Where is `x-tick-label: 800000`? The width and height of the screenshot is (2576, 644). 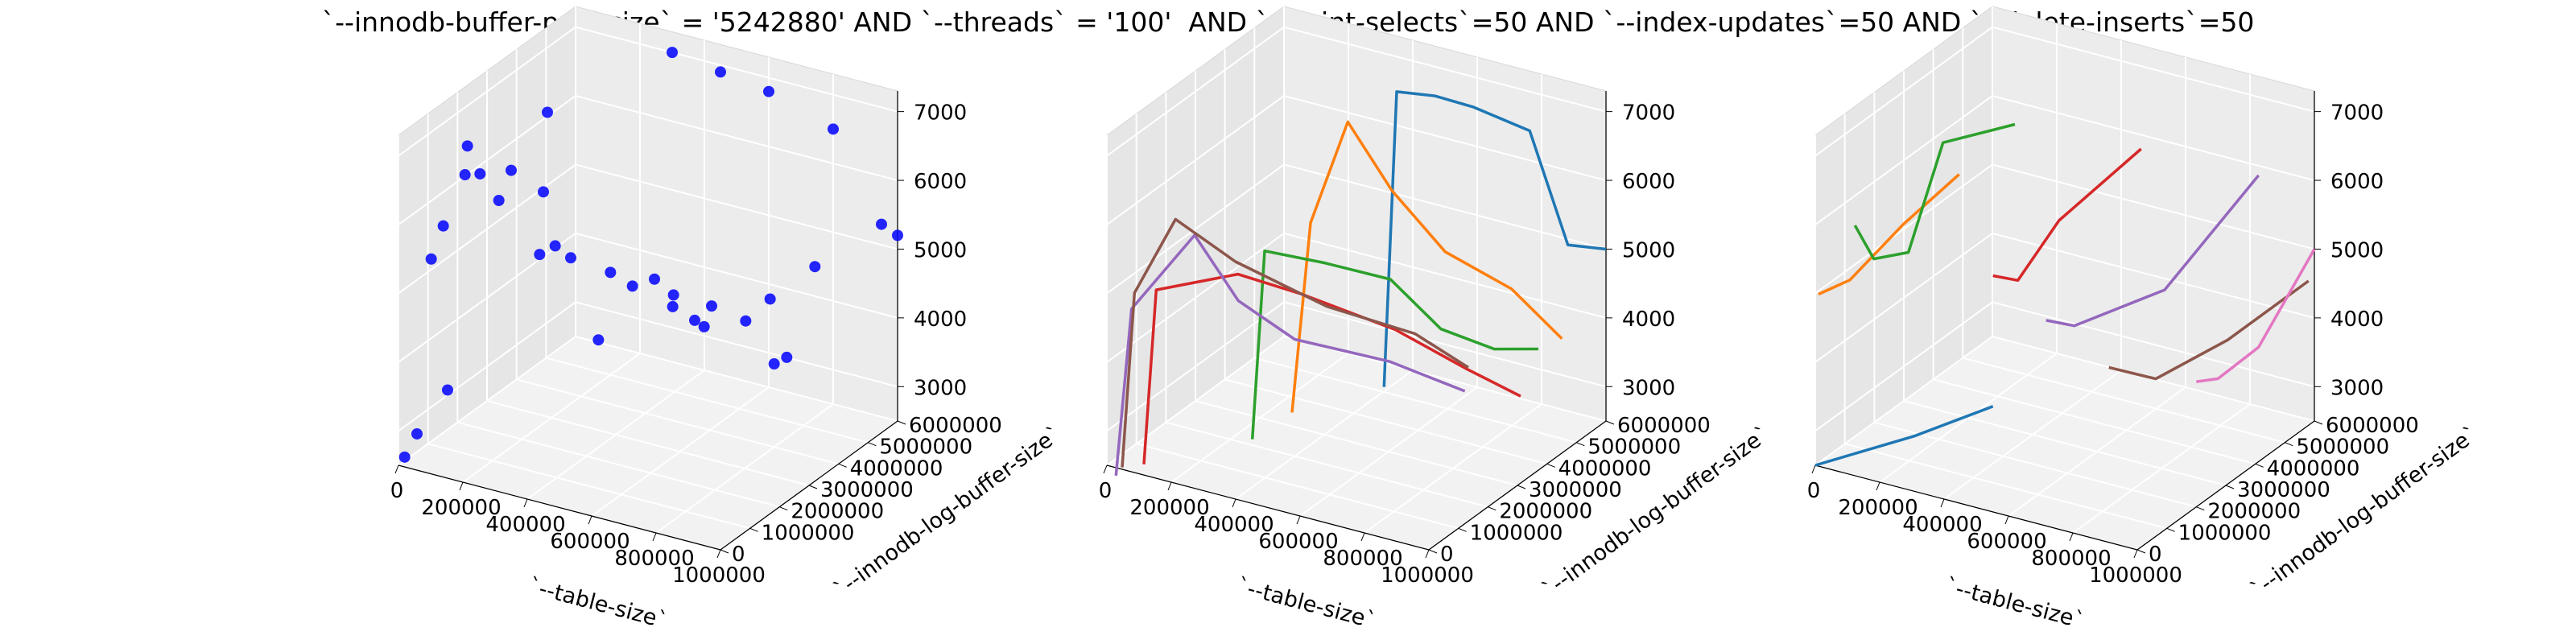
x-tick-label: 800000 is located at coordinates (1362, 559).